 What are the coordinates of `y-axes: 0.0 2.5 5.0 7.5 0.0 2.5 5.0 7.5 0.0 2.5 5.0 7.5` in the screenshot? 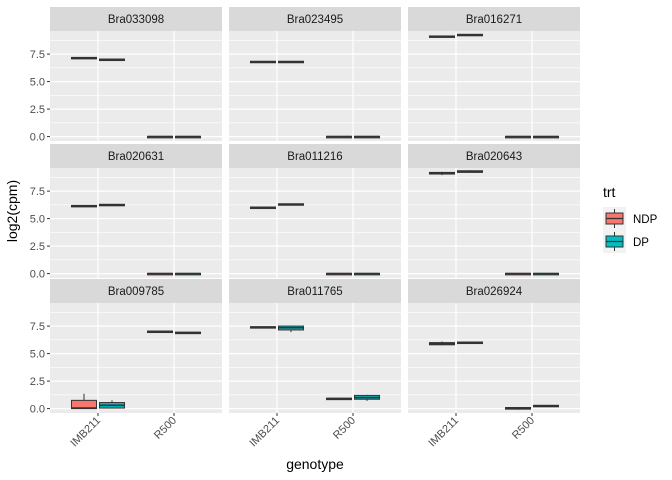 It's located at (40, 232).